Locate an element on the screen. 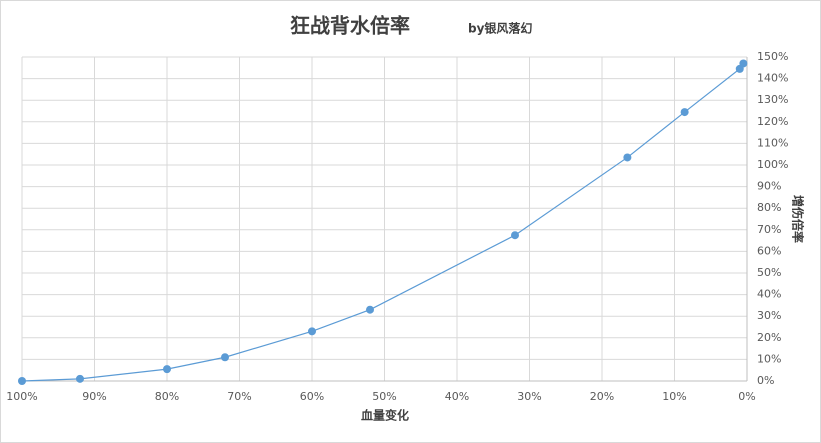 This screenshot has width=821, height=443. x-tick-label: 20% is located at coordinates (602, 396).